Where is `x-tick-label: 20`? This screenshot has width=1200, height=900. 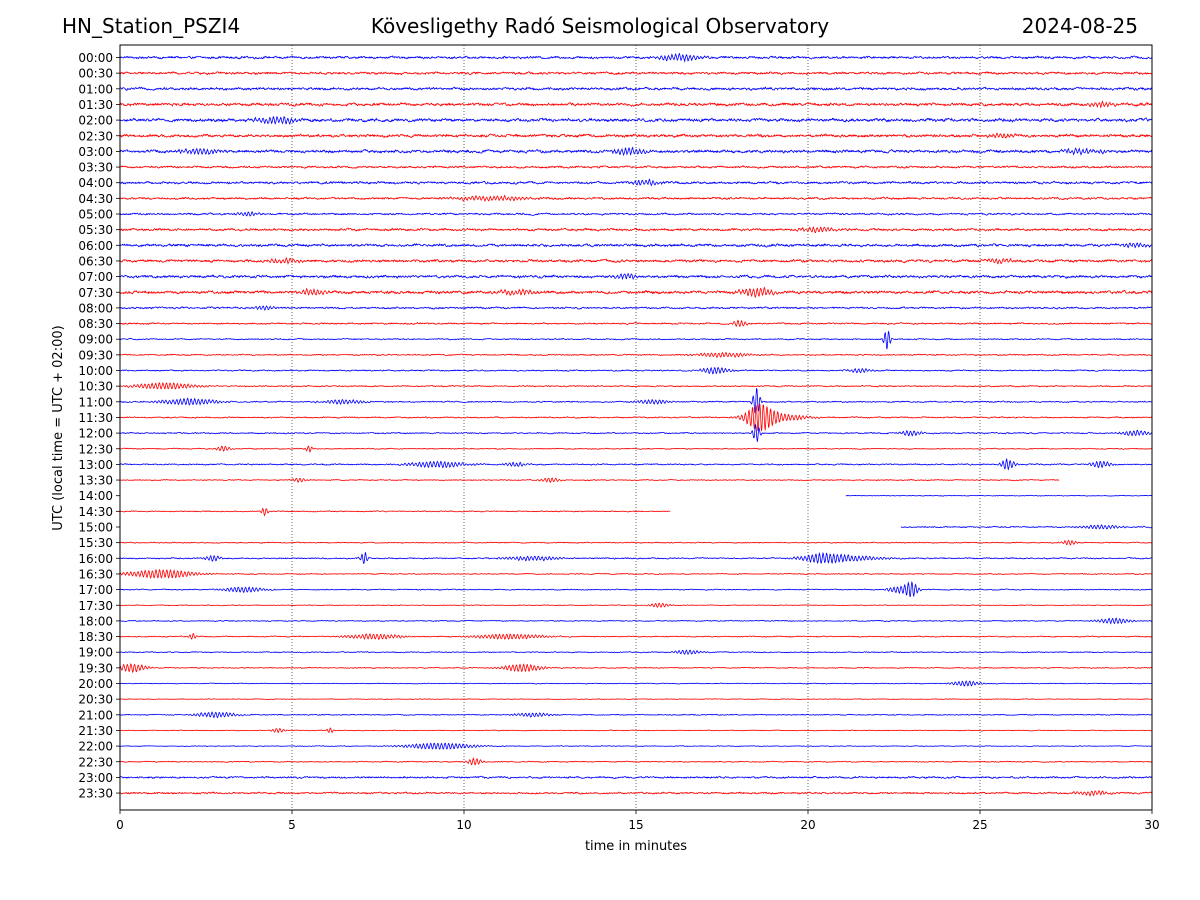 x-tick-label: 20 is located at coordinates (807, 825).